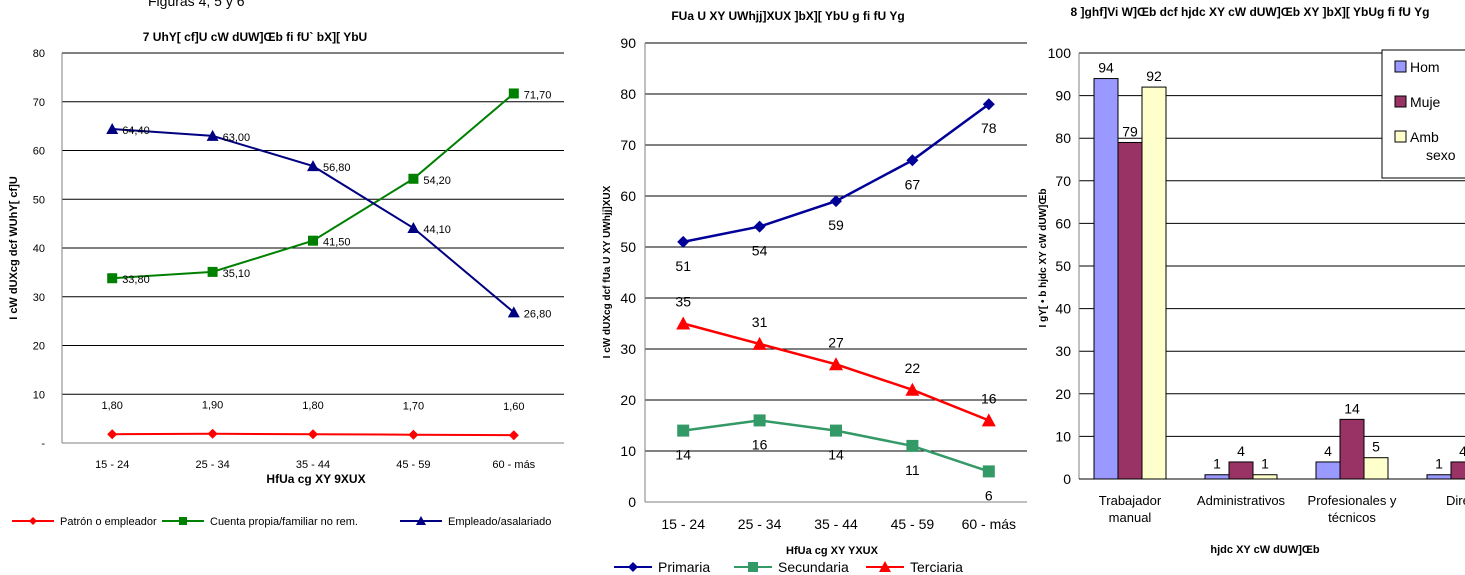 The width and height of the screenshot is (1465, 575). What do you see at coordinates (912, 470) in the screenshot?
I see `data-label: 11` at bounding box center [912, 470].